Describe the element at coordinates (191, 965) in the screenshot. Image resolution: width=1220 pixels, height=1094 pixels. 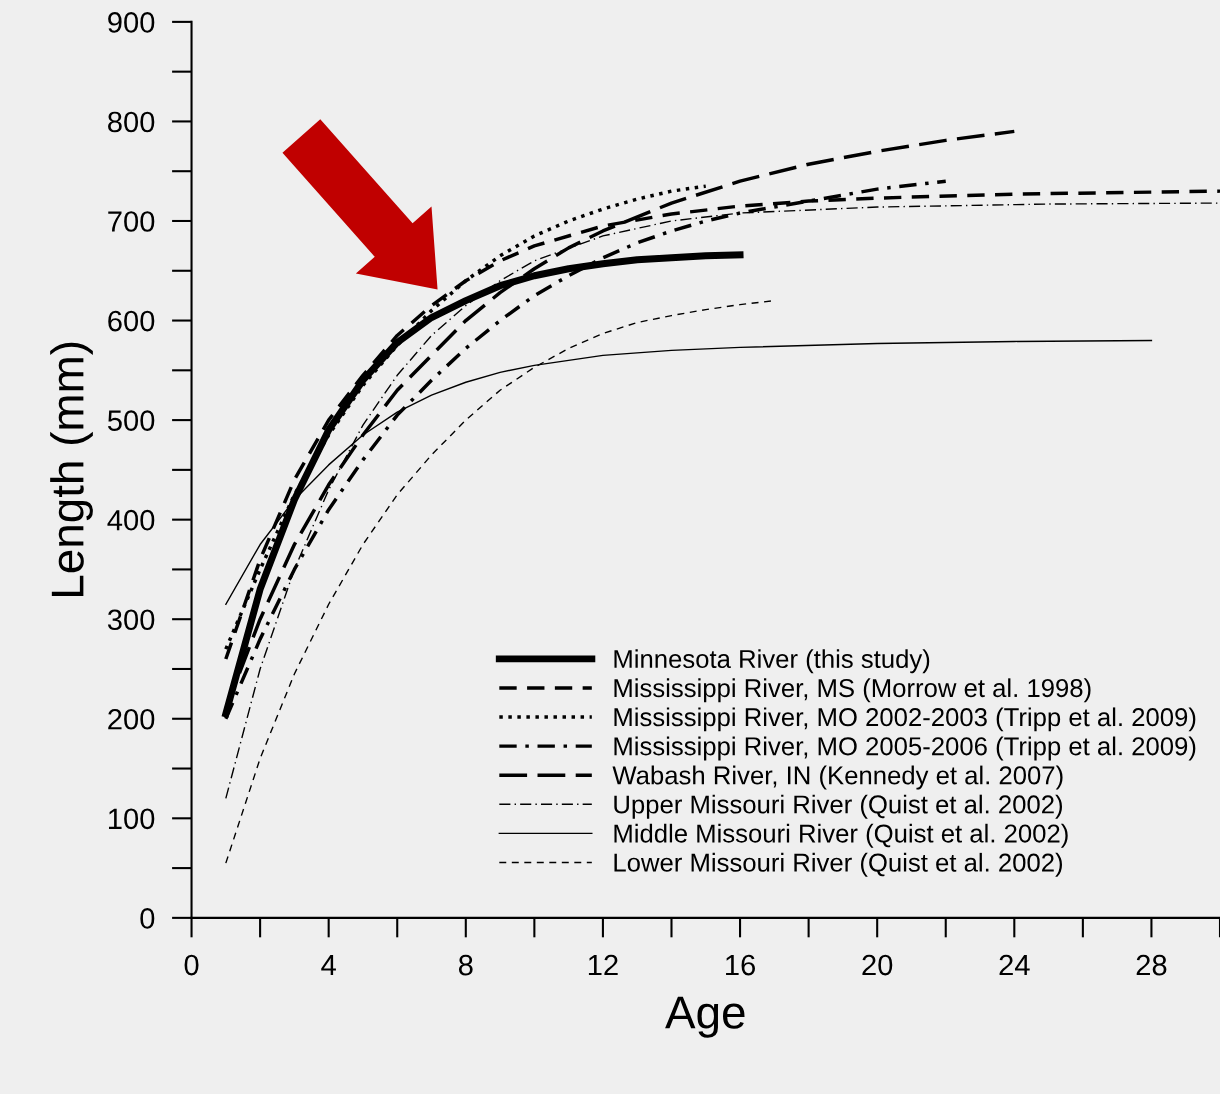
I see `x-tick-label: 0` at that location.